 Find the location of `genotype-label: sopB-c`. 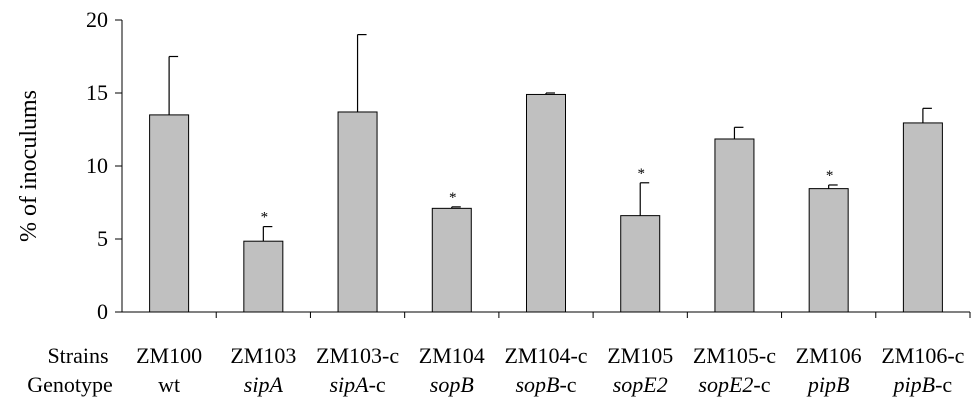

genotype-label: sopB-c is located at coordinates (545, 384).